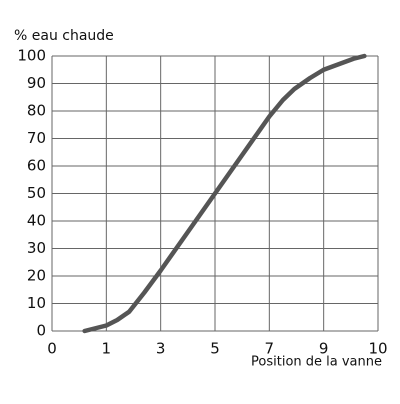  I want to click on y-axis-label: % eau chaude, so click(64, 36).